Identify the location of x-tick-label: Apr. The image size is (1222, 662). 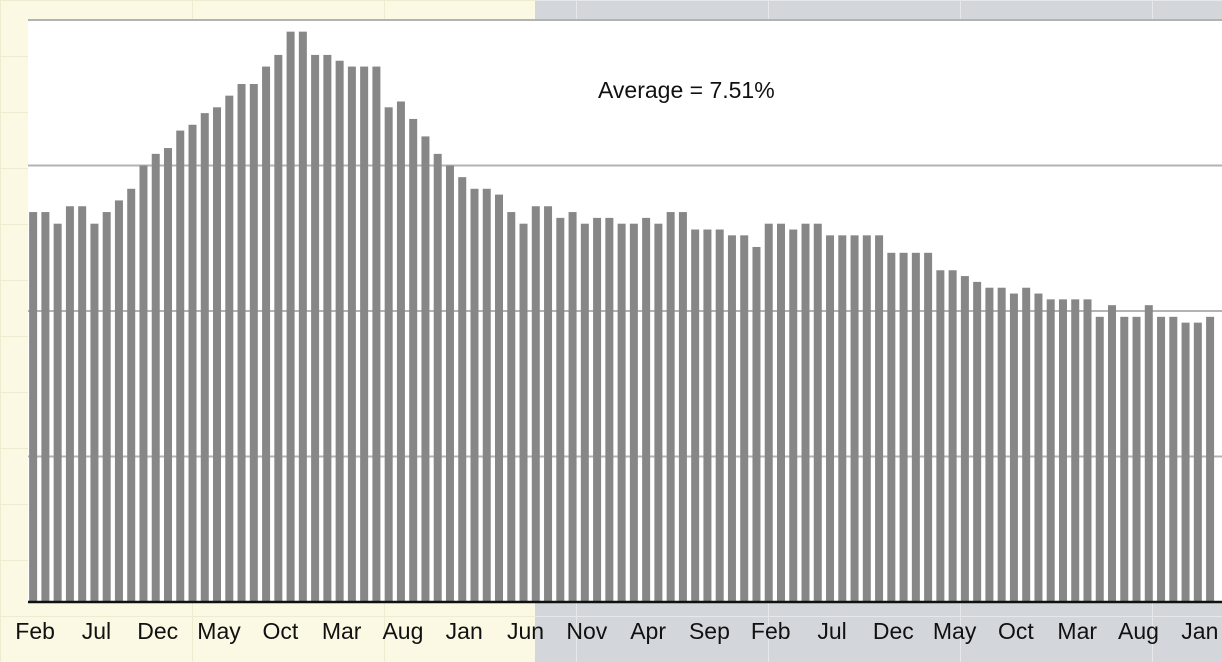
(648, 631).